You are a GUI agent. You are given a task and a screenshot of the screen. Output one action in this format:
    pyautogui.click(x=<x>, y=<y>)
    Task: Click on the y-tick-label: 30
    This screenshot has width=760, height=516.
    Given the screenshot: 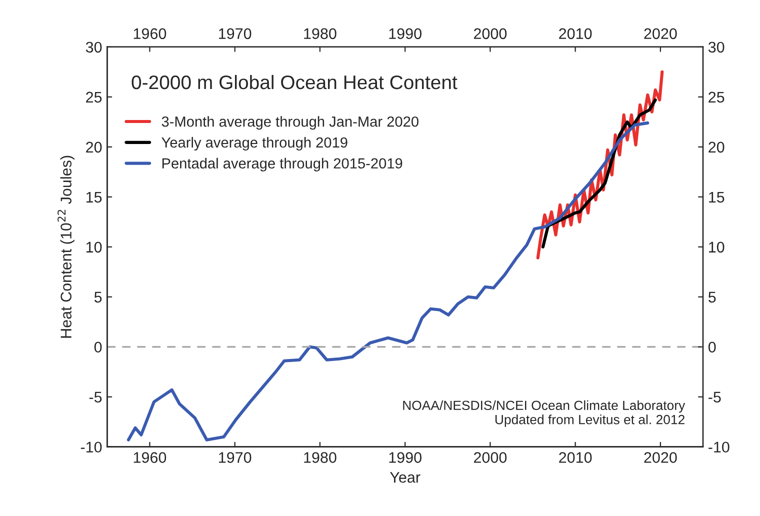 What is the action you would take?
    pyautogui.click(x=94, y=47)
    